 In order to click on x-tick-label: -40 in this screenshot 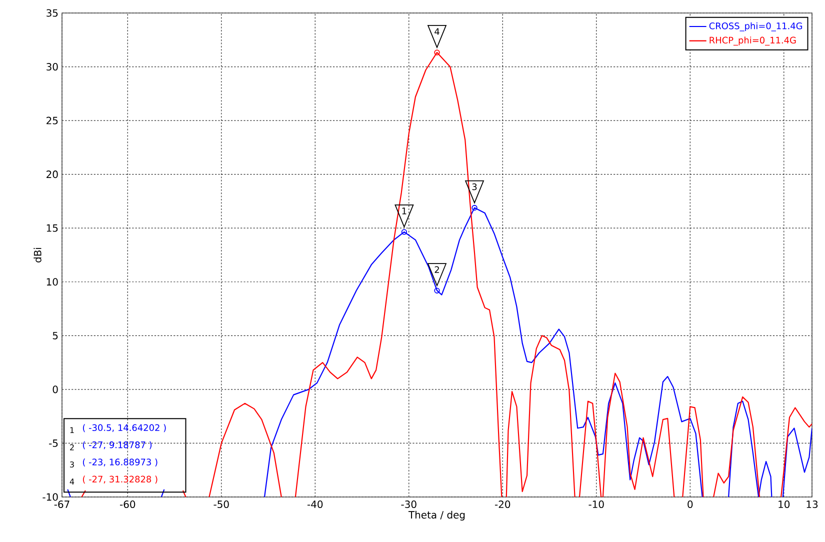, I will do `click(315, 504)`.